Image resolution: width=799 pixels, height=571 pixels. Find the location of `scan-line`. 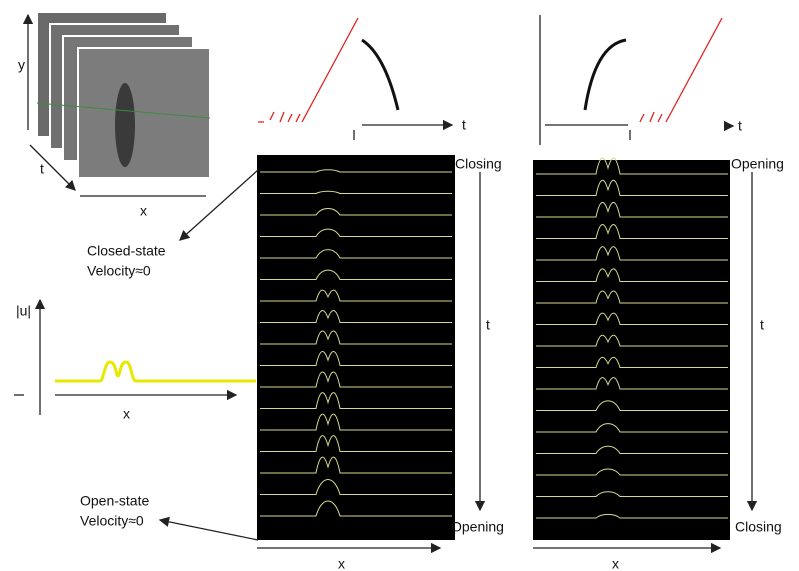

scan-line is located at coordinates (123, 110).